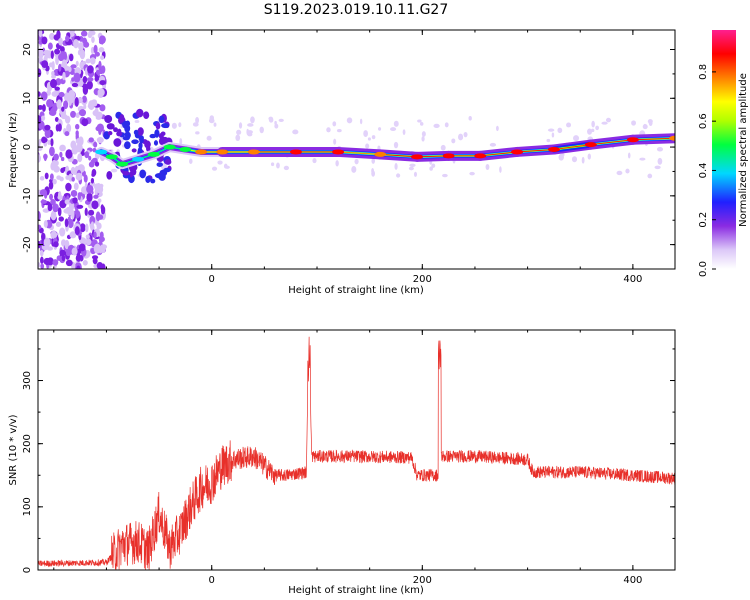 Image resolution: width=750 pixels, height=600 pixels. What do you see at coordinates (13, 150) in the screenshot?
I see `spectrogram-ylabel: Frequency (Hz)` at bounding box center [13, 150].